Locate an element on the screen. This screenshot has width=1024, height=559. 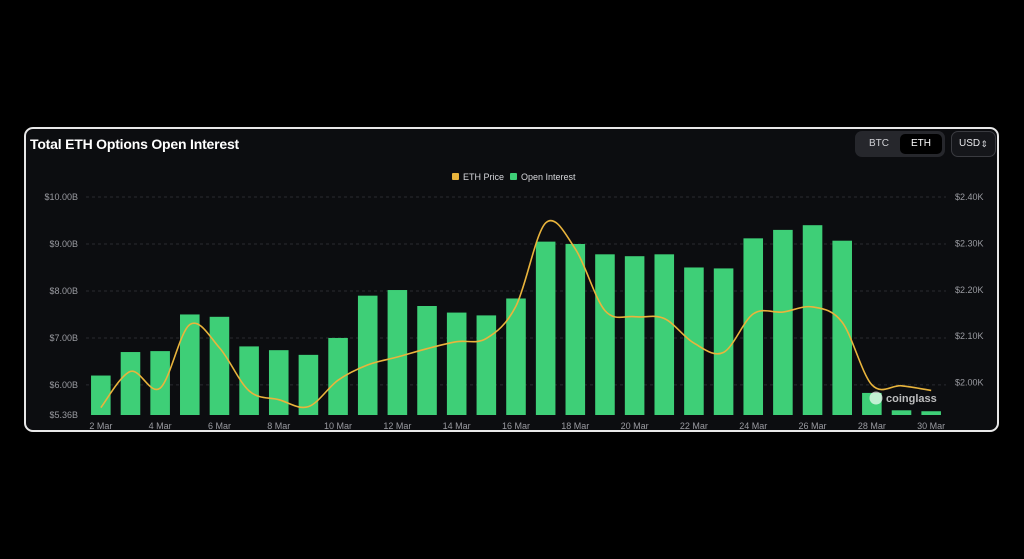
legend: ETH Price Open Interest is located at coordinates (514, 177).